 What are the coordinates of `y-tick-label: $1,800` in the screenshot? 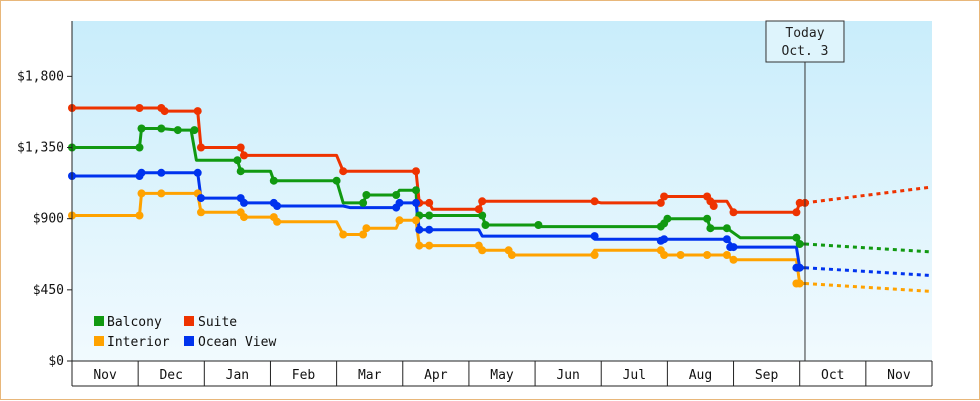 It's located at (40, 76).